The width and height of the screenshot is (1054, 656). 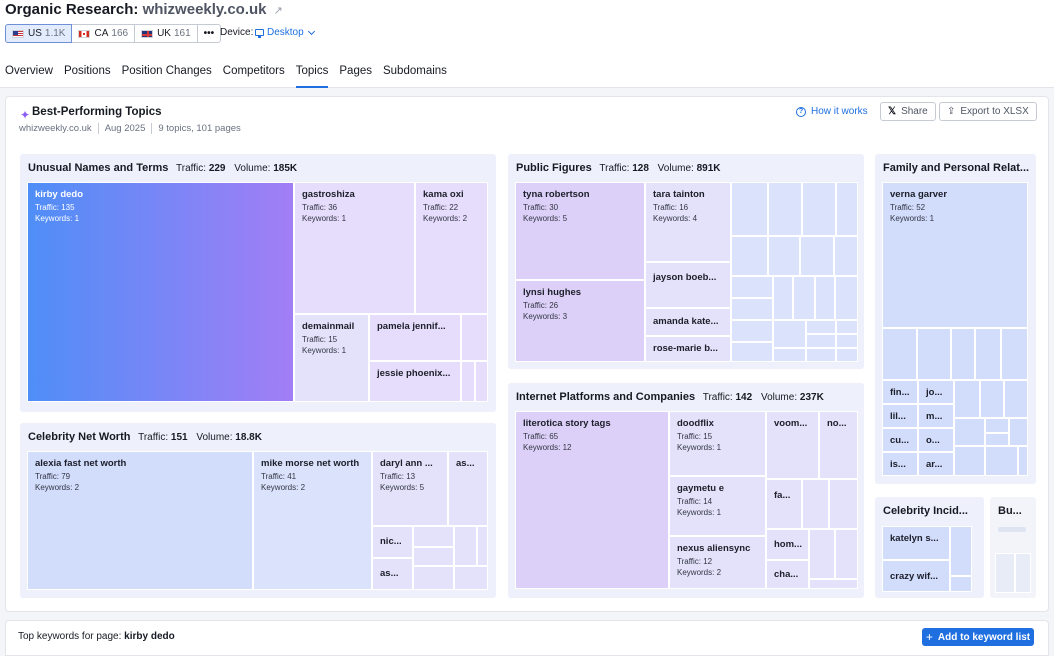 I want to click on tab-positions: Positions, so click(x=87, y=71).